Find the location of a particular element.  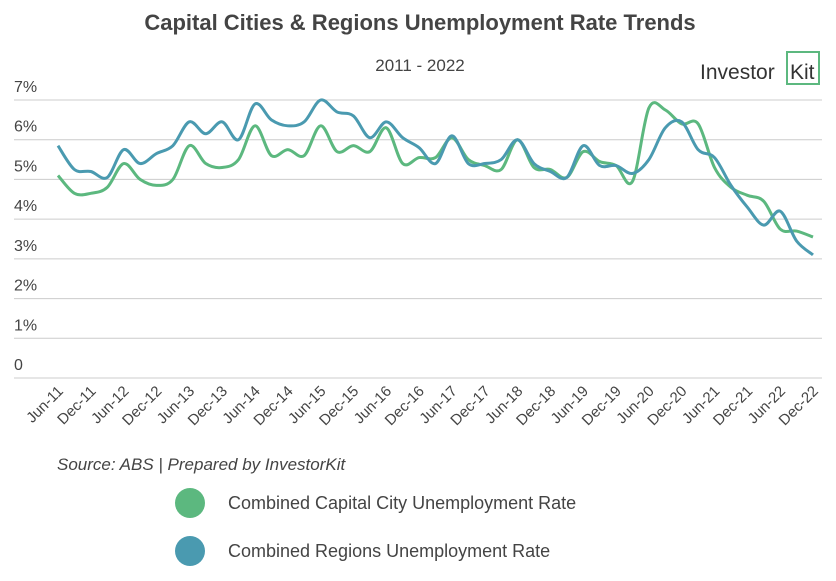

y-tick-label: 7% is located at coordinates (25, 87).